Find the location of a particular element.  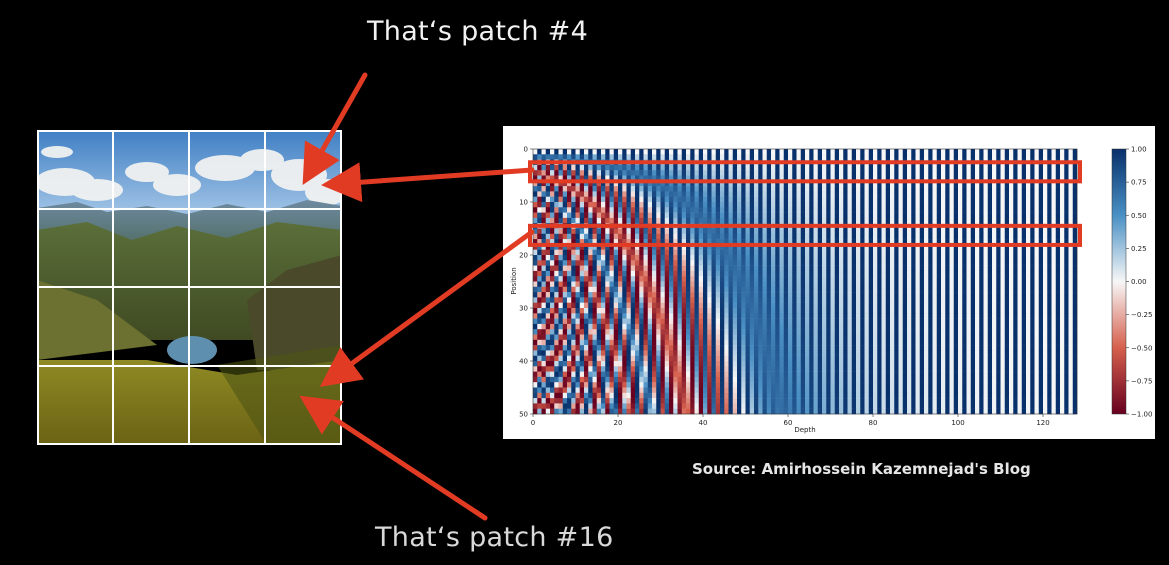

left-cliff is located at coordinates (97, 320).